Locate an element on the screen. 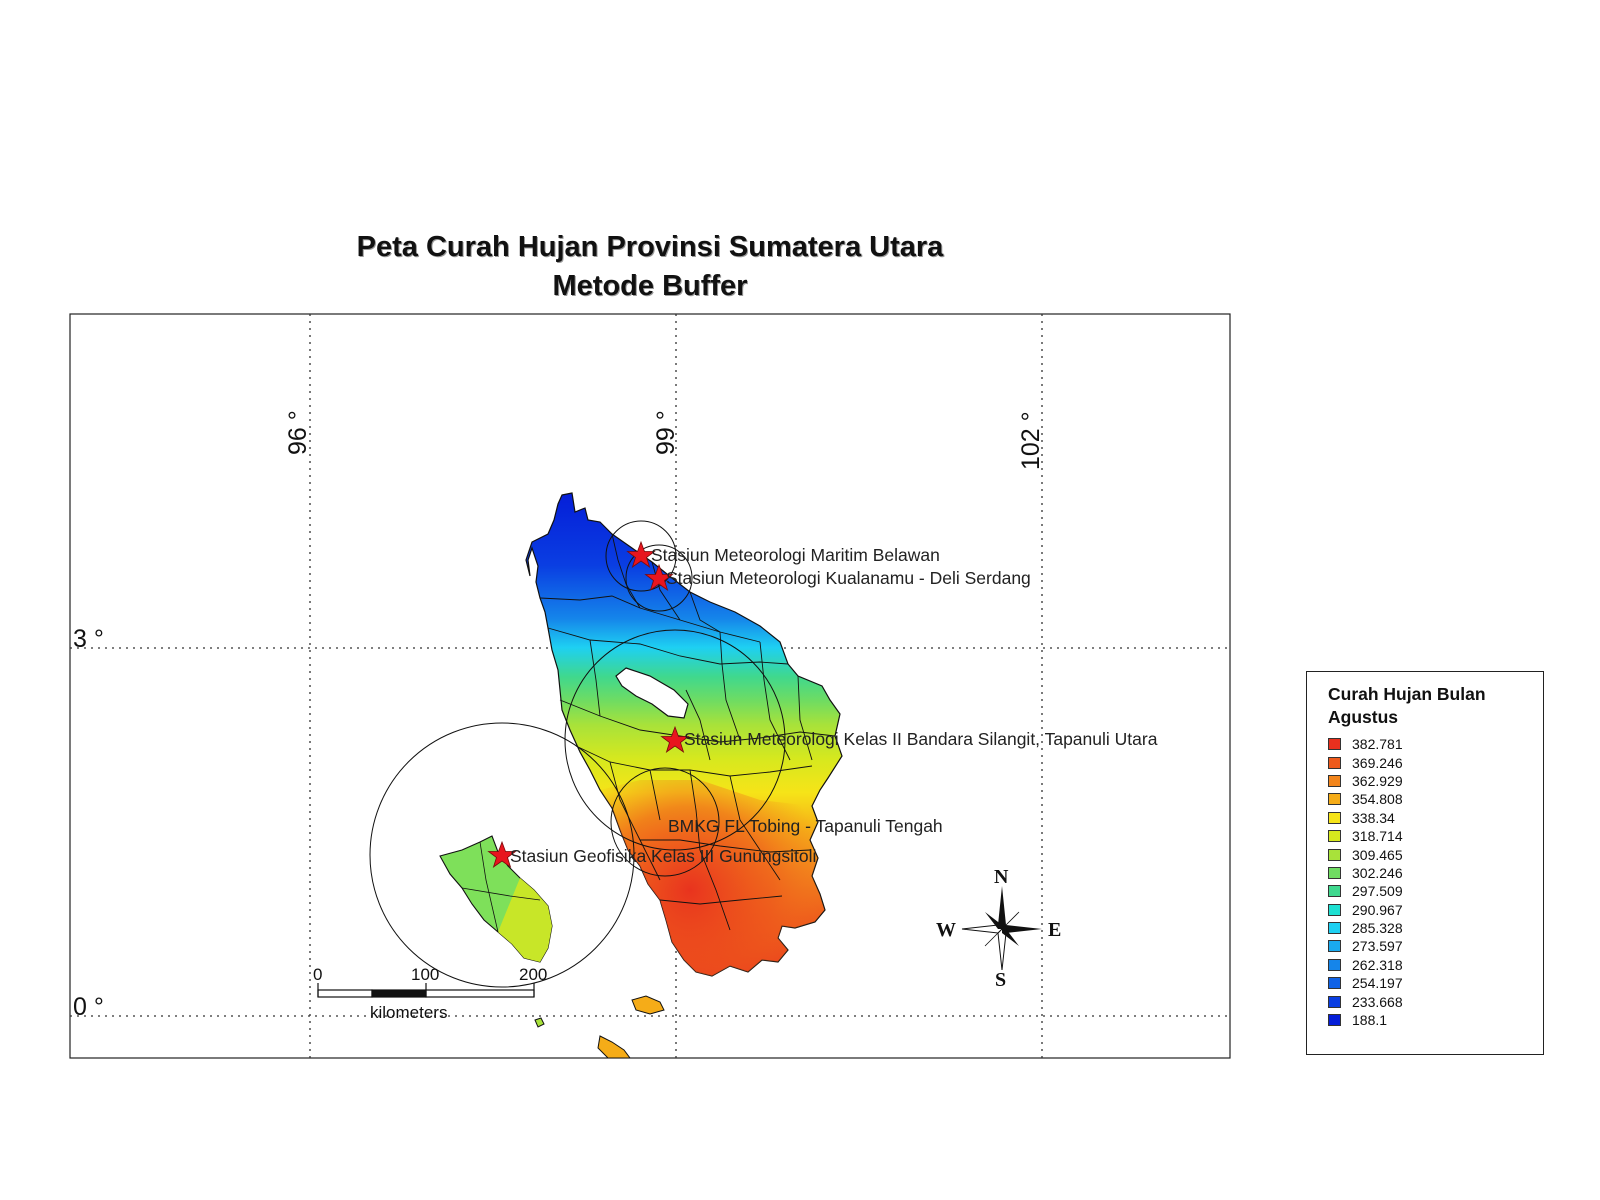  legend-label: 369.246 is located at coordinates (1377, 762).